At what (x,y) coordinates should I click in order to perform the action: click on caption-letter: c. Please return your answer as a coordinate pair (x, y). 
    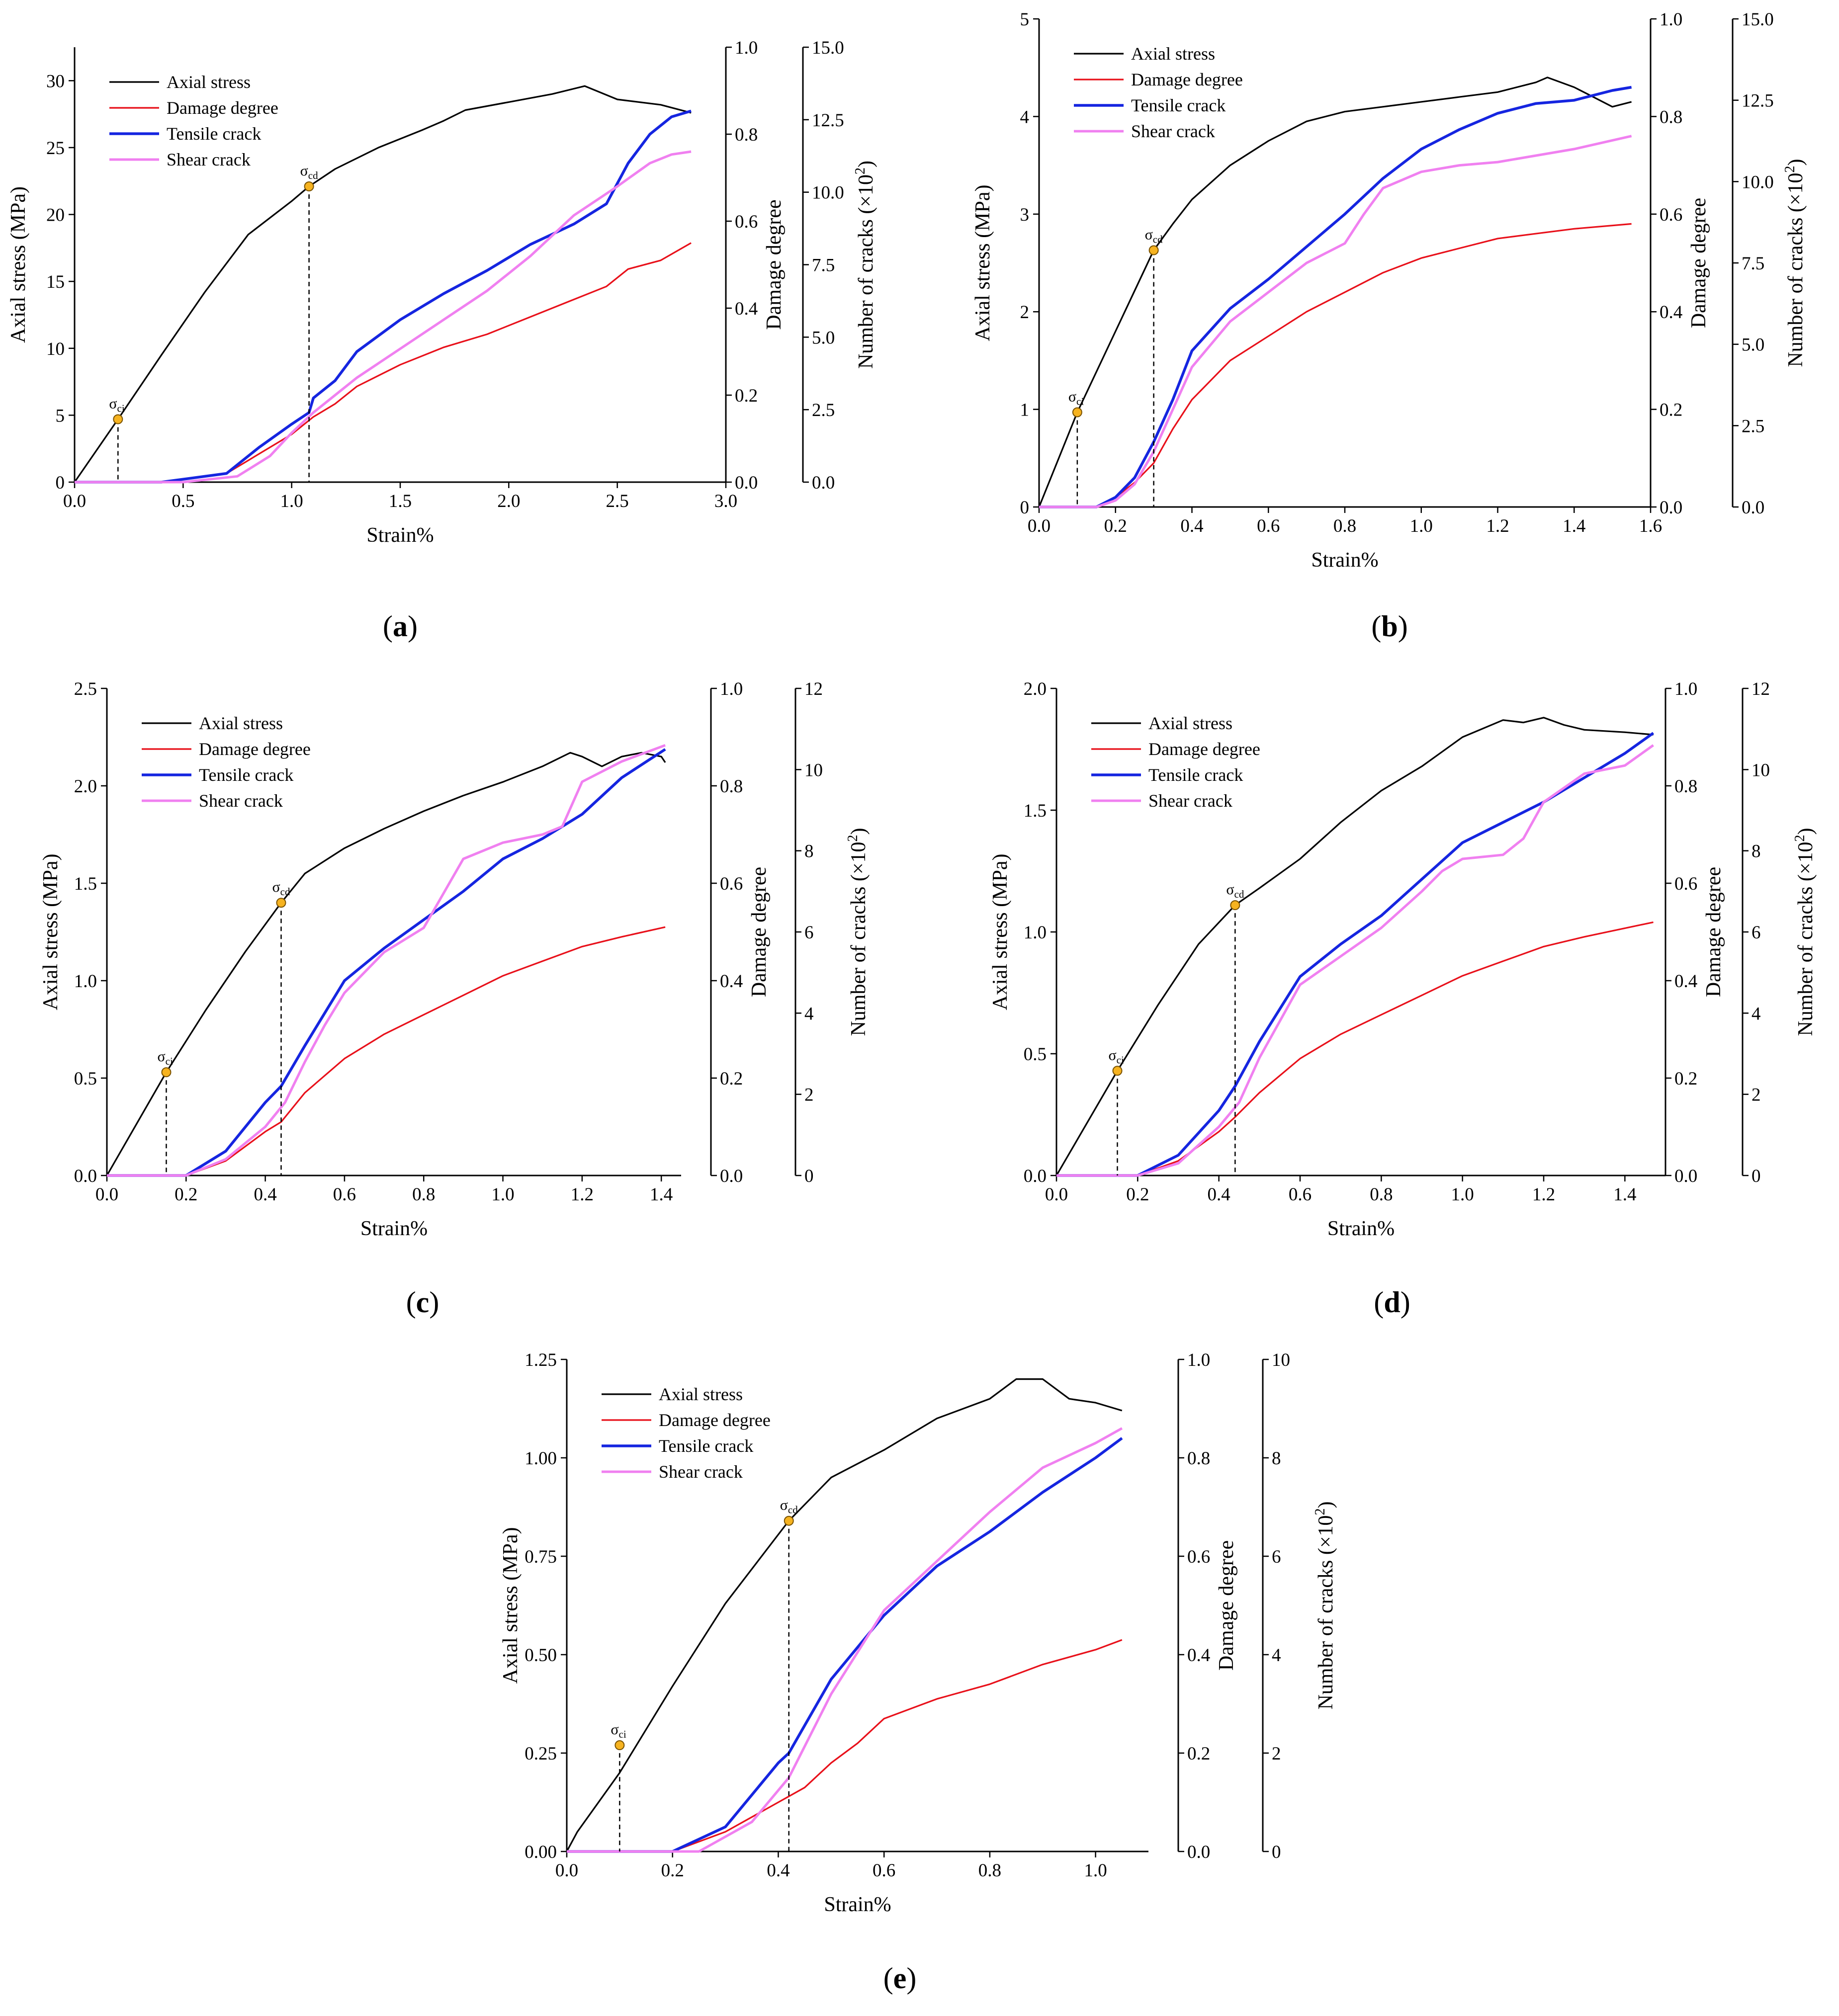
    Looking at the image, I should click on (423, 1302).